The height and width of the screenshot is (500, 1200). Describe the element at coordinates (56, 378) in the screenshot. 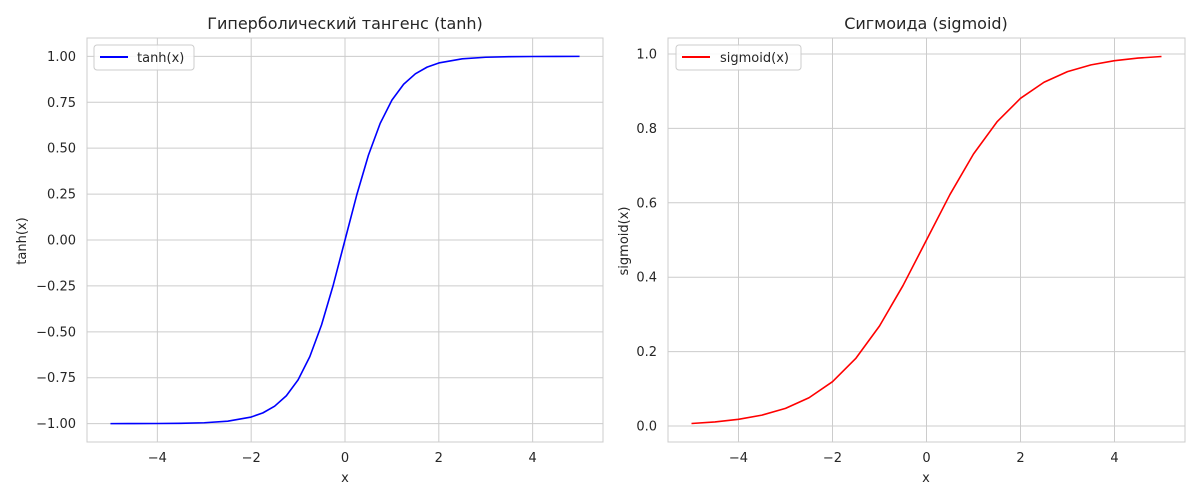

I see `tanh-y-tick-label: −0.75` at that location.